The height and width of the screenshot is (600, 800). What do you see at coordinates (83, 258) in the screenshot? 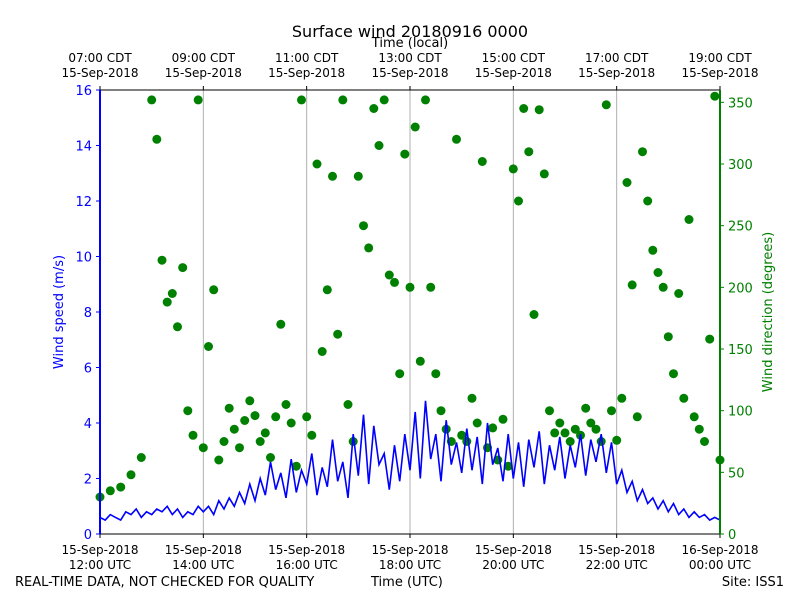
I see `left-tick-label: 10` at bounding box center [83, 258].